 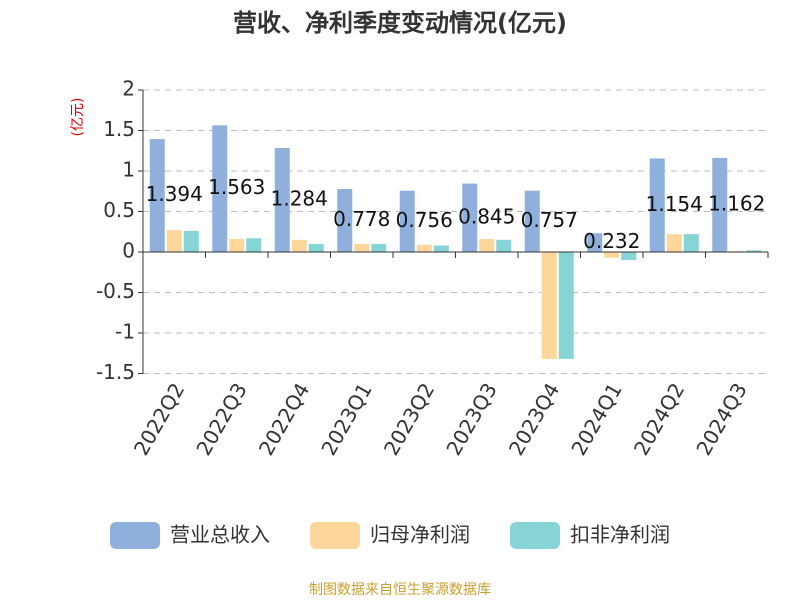 What do you see at coordinates (549, 220) in the screenshot?
I see `data-label: 0.757` at bounding box center [549, 220].